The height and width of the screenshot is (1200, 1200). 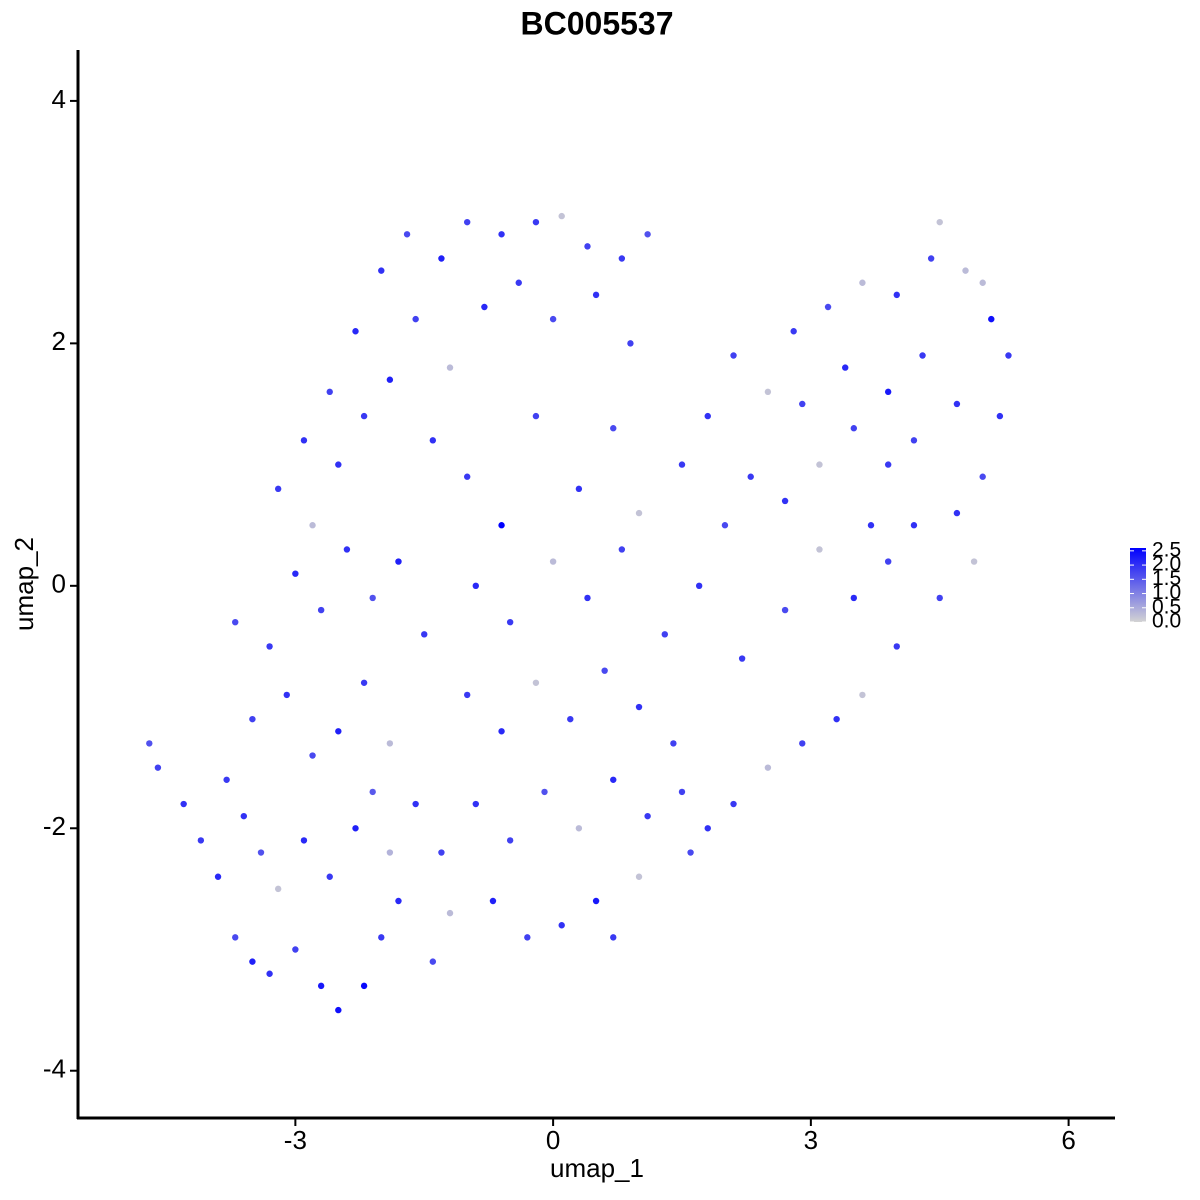 I want to click on y-tick-label: -2, so click(x=54, y=826).